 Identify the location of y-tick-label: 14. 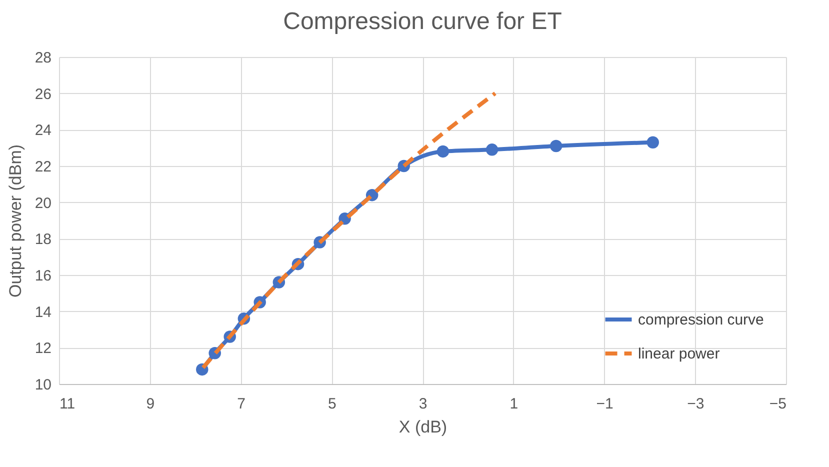
(43, 312).